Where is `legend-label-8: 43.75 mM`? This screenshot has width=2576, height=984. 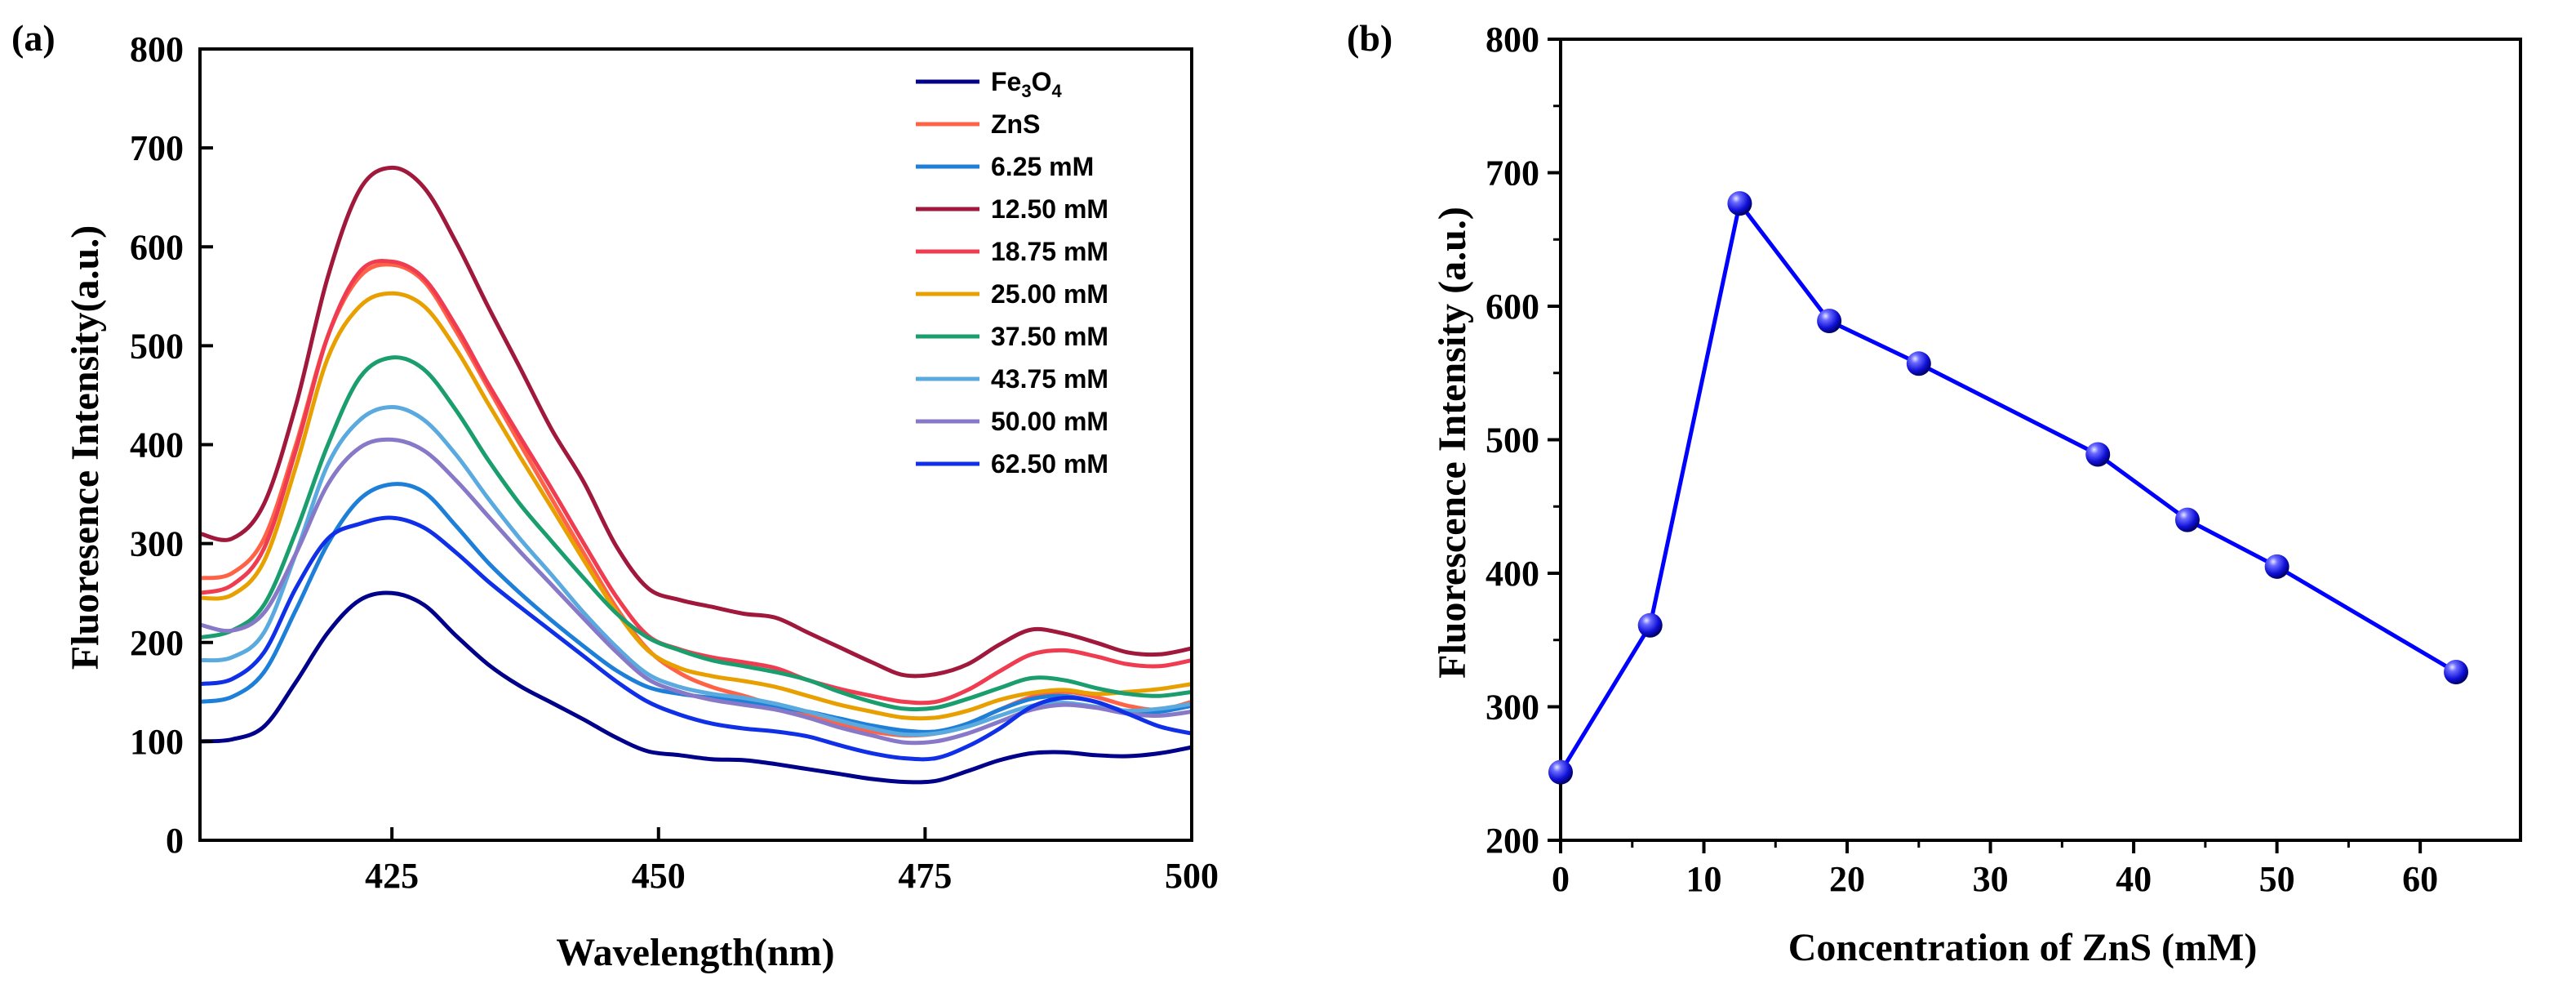 legend-label-8: 43.75 mM is located at coordinates (1049, 379).